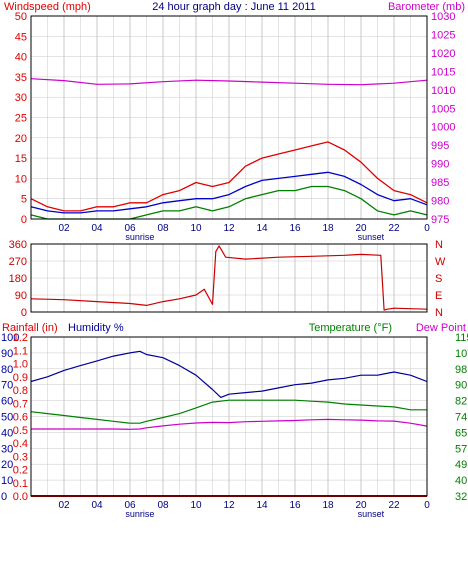 The width and height of the screenshot is (468, 564). I want to click on chart3-temp-tick-label: 65, so click(461, 433).